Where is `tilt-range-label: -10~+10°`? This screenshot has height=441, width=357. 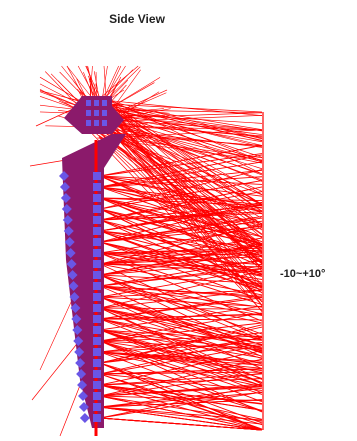
tilt-range-label: -10~+10° is located at coordinates (303, 274).